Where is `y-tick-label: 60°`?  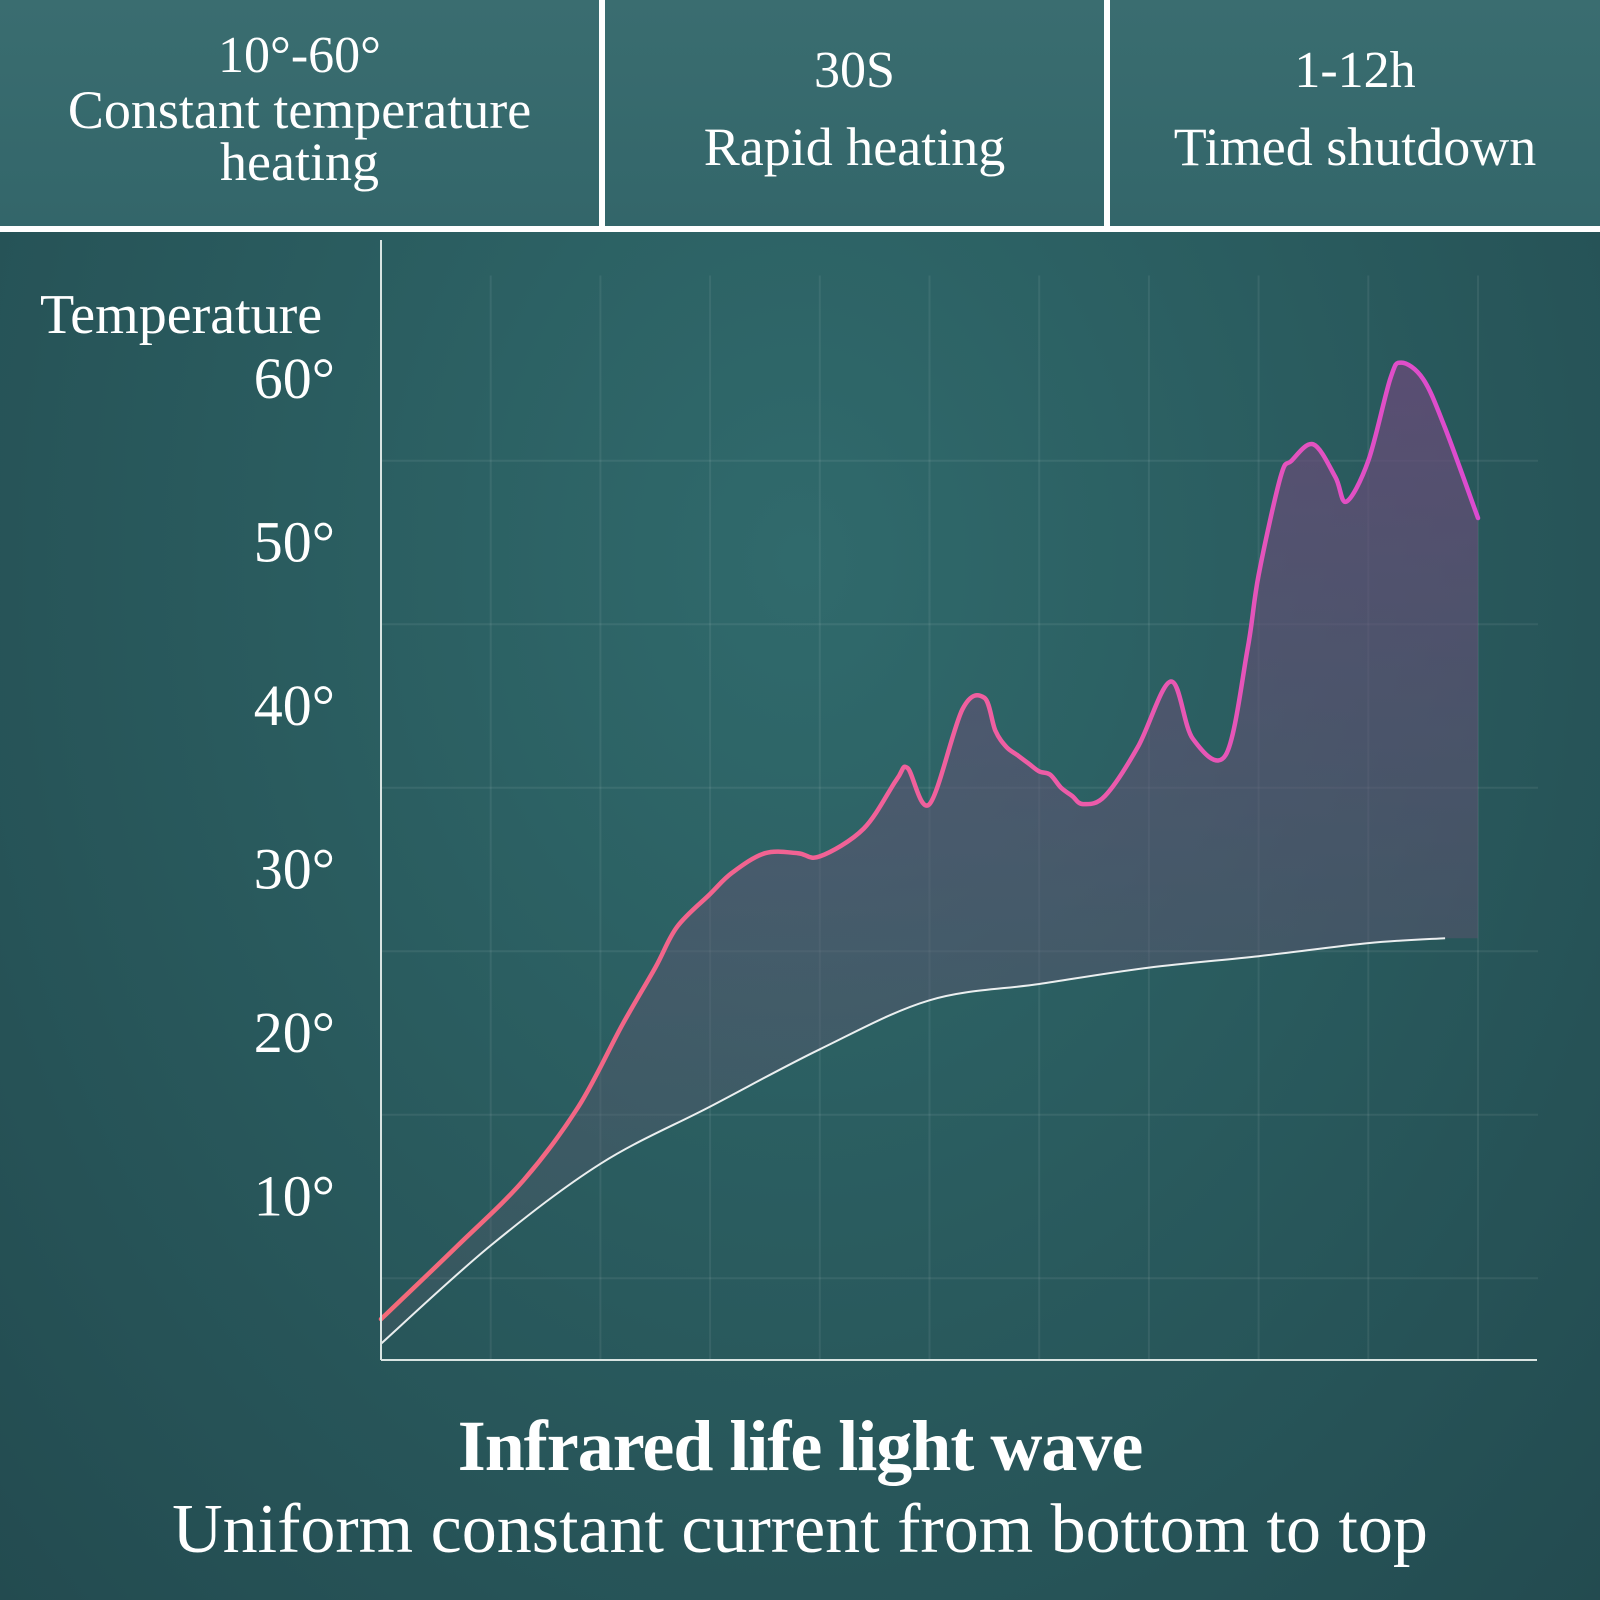
y-tick-label: 60° is located at coordinates (294, 378).